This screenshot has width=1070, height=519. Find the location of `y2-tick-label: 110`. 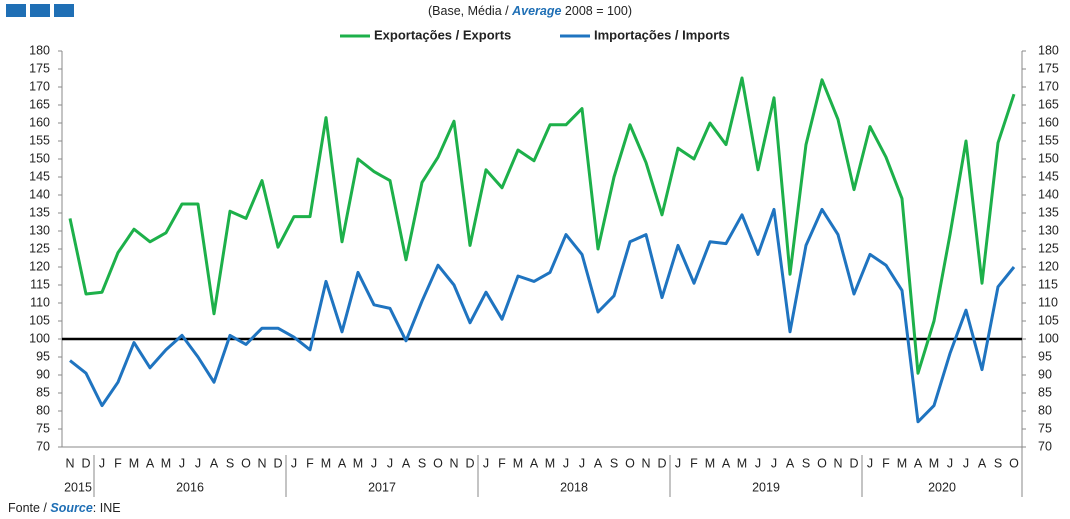

y2-tick-label: 110 is located at coordinates (1048, 302).